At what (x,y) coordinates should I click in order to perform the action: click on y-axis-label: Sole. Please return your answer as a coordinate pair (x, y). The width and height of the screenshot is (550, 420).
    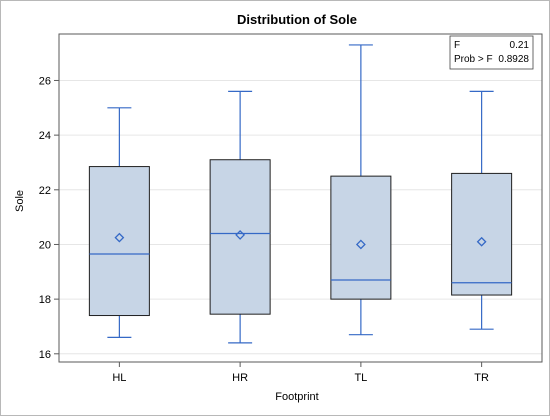
    Looking at the image, I should click on (20, 201).